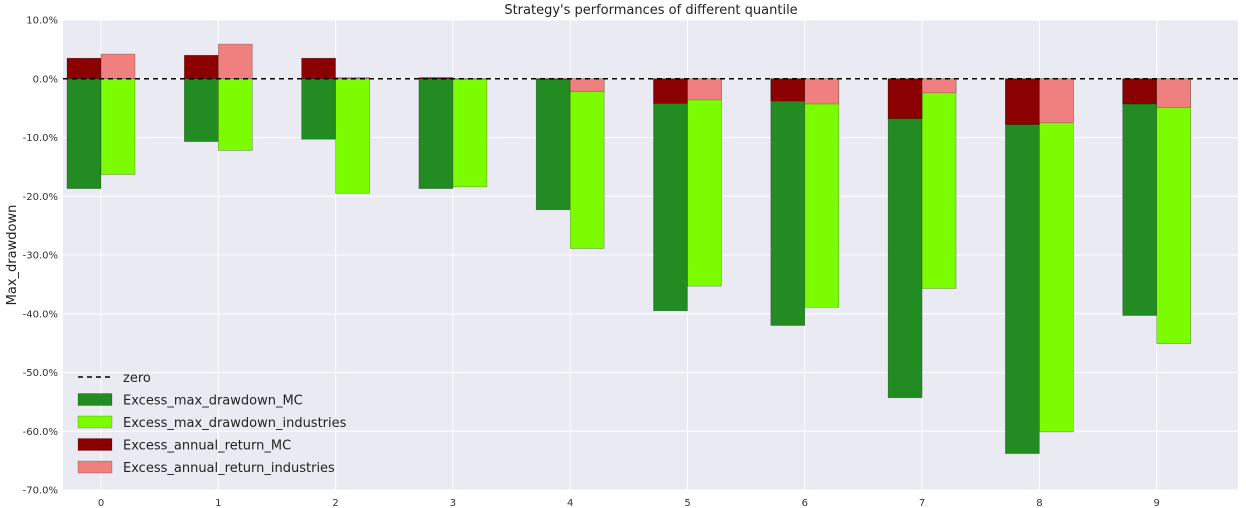  I want to click on y-tick-label: -70.0%, so click(40, 491).